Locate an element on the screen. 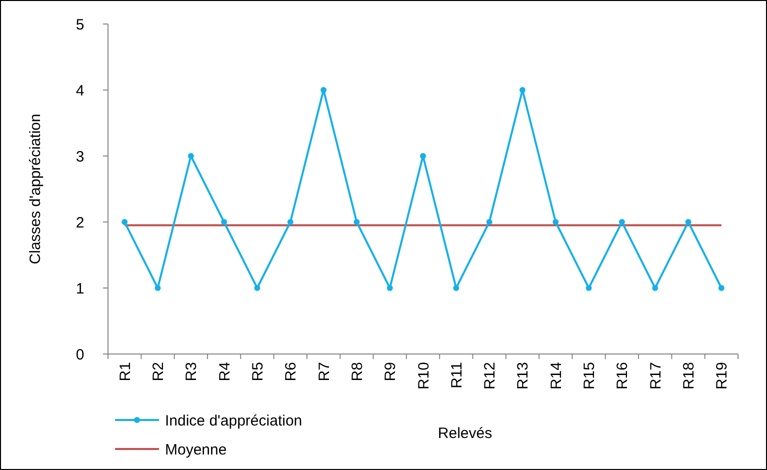 This screenshot has height=470, width=767. x-tick-label: R18 is located at coordinates (689, 376).